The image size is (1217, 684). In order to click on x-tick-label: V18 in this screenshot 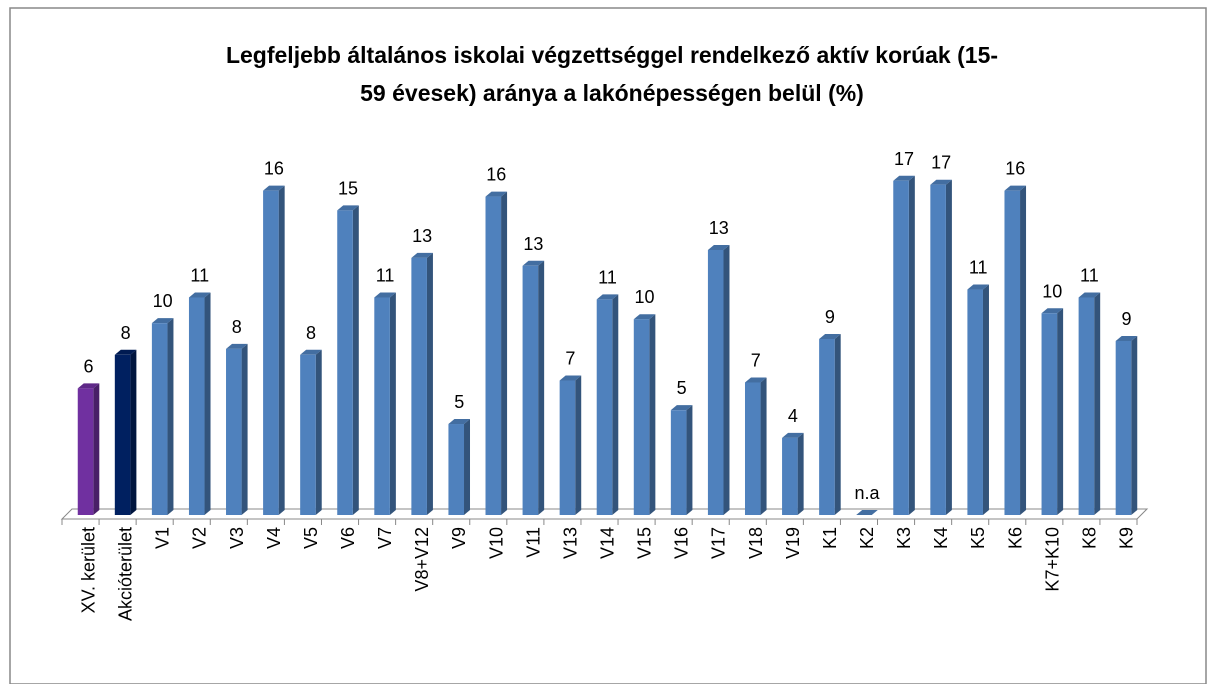, I will do `click(756, 543)`.